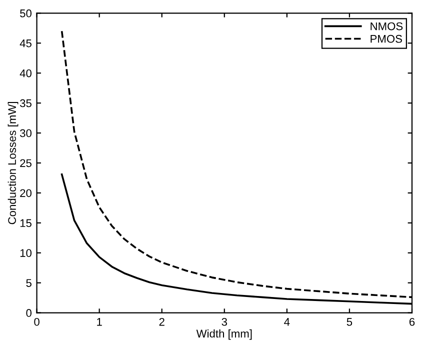 The height and width of the screenshot is (346, 423). Describe the element at coordinates (26, 193) in the screenshot. I see `y-tick-label: 20` at that location.